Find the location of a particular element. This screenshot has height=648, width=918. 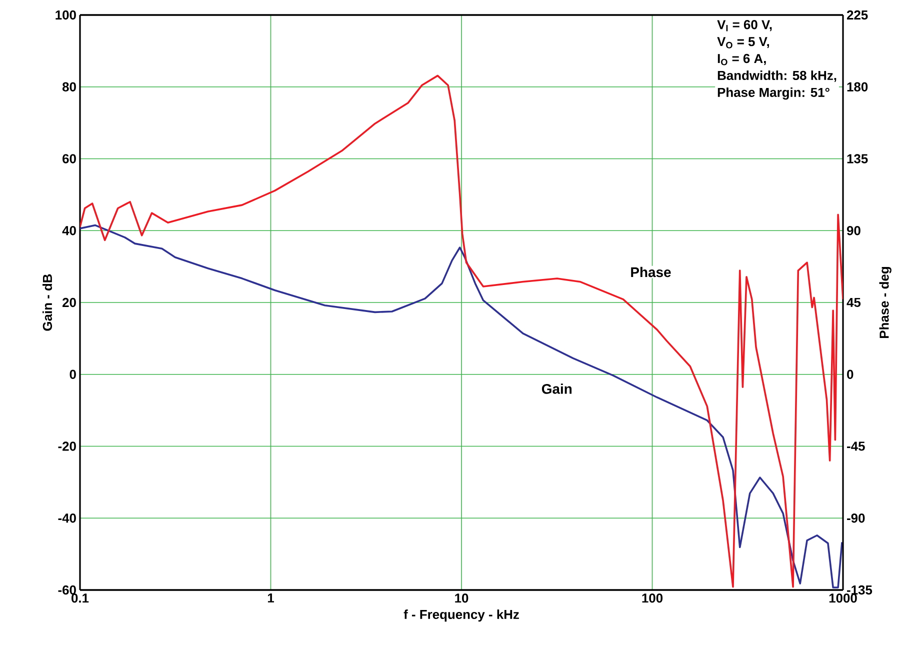

annotation: I$_{O}$ = 6 A, is located at coordinates (742, 60).